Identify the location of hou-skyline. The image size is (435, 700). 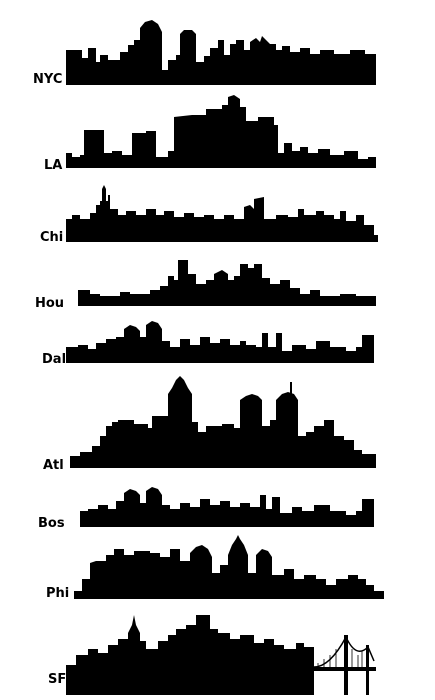
(227, 283).